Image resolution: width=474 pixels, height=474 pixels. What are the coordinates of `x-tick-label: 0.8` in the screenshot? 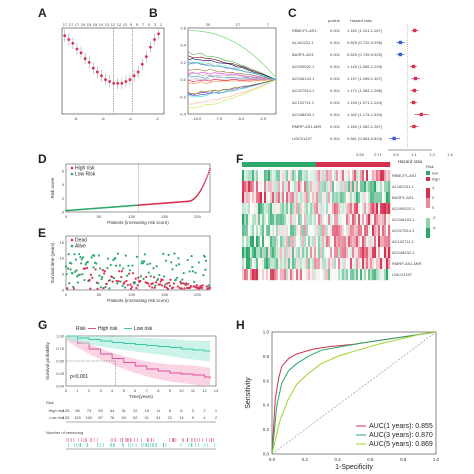 It's located at (403, 459).